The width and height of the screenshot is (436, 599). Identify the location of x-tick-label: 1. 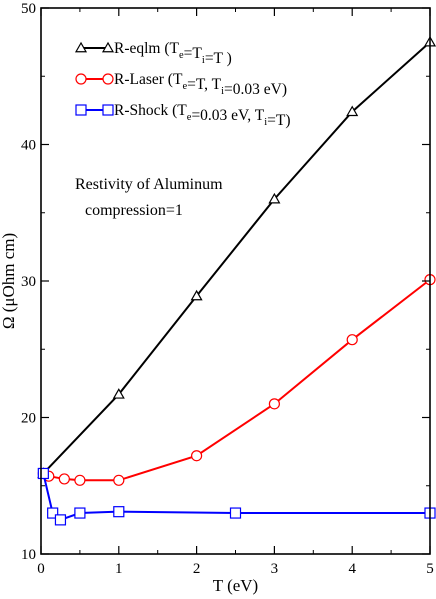
(119, 569).